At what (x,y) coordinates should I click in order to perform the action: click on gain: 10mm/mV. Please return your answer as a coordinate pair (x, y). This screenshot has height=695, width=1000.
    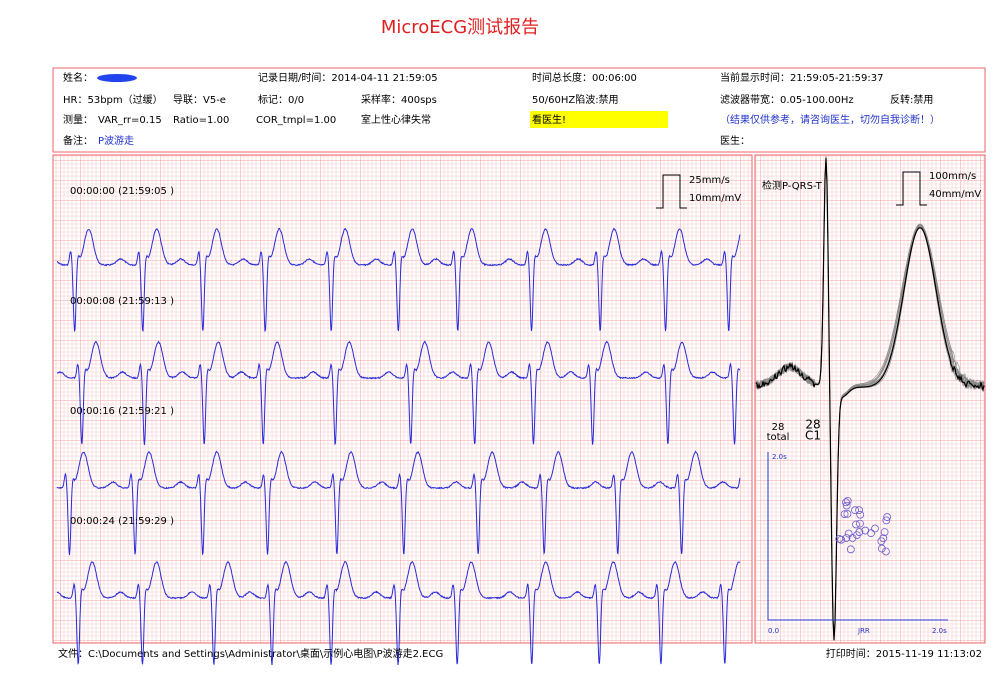
    Looking at the image, I should click on (715, 198).